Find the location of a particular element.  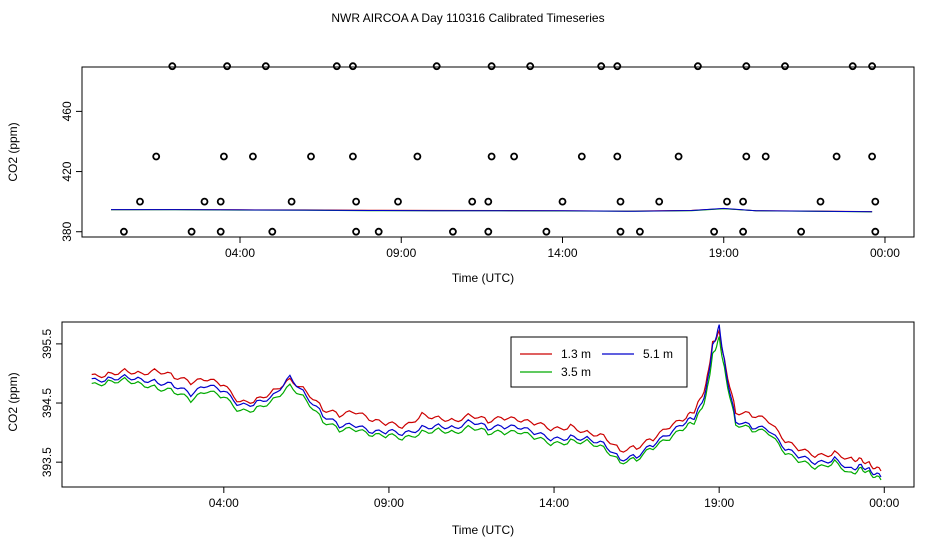

bottom-y-tick-label: 393.5 is located at coordinates (47, 462).